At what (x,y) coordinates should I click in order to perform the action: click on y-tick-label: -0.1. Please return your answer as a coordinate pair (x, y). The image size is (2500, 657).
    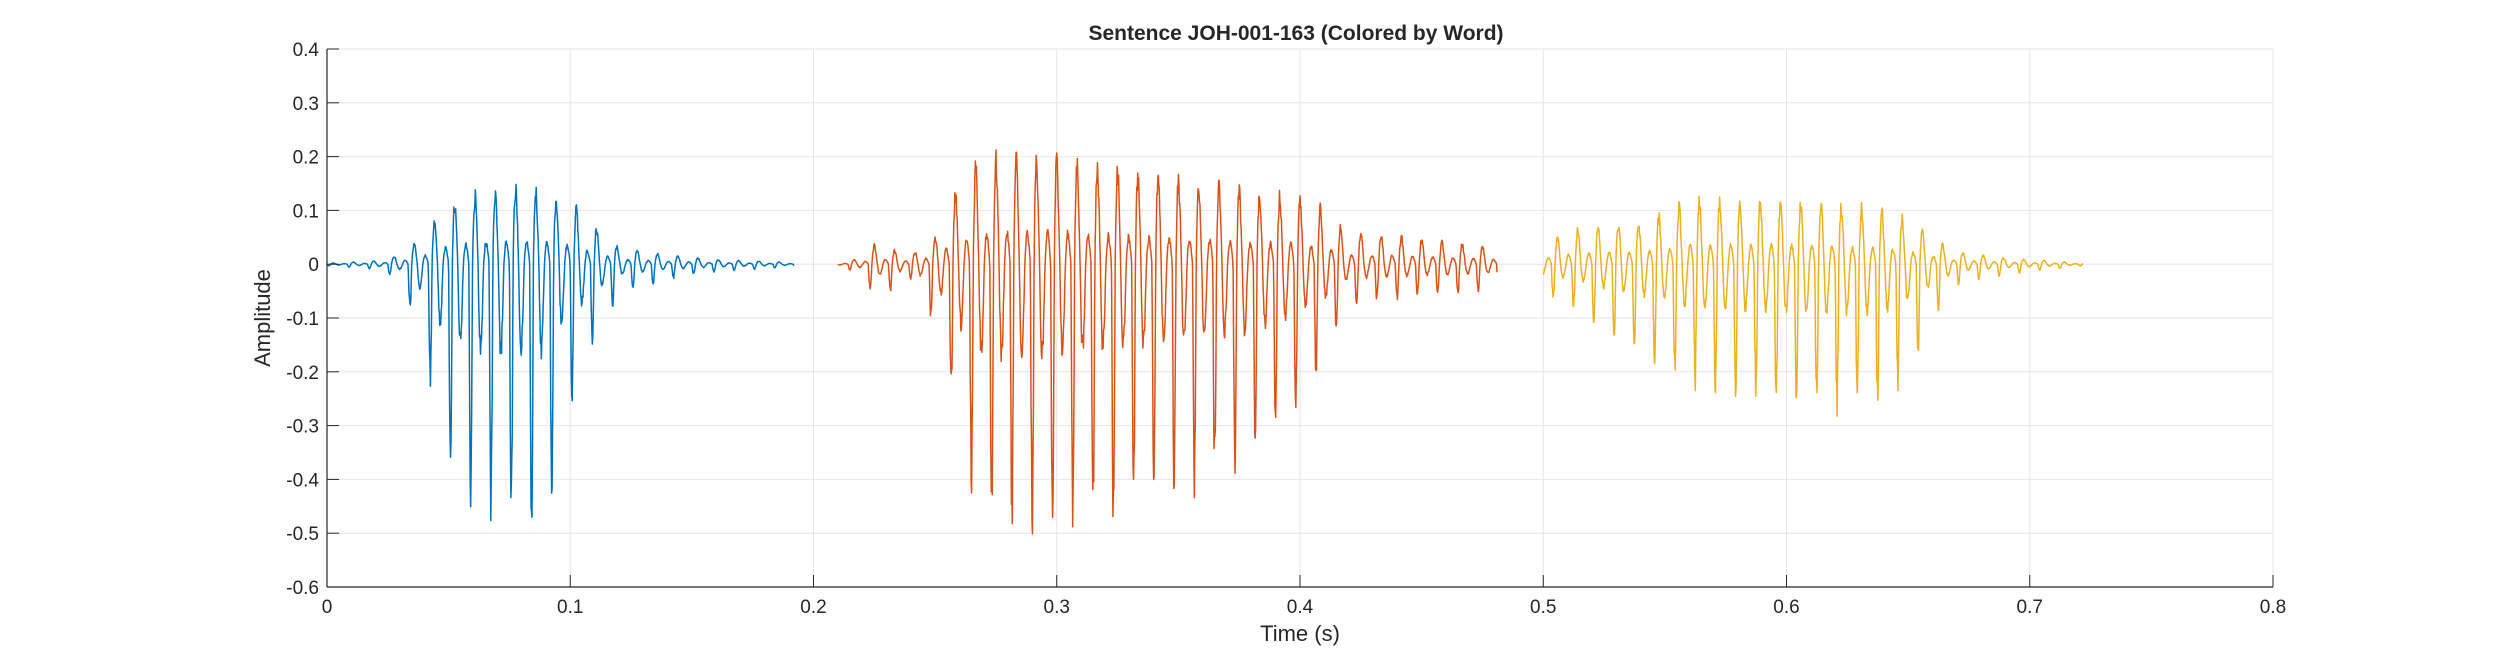
    Looking at the image, I should click on (302, 319).